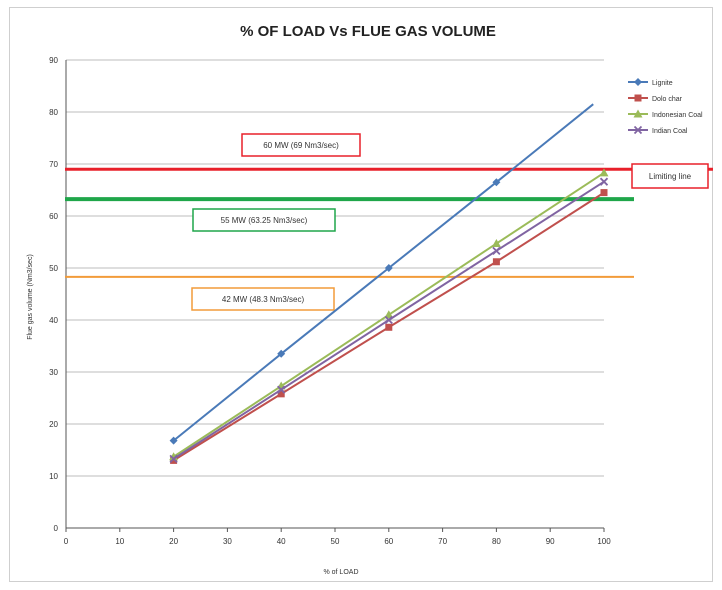 Image resolution: width=722 pixels, height=590 pixels. I want to click on legend-label: Indian Coal, so click(670, 131).